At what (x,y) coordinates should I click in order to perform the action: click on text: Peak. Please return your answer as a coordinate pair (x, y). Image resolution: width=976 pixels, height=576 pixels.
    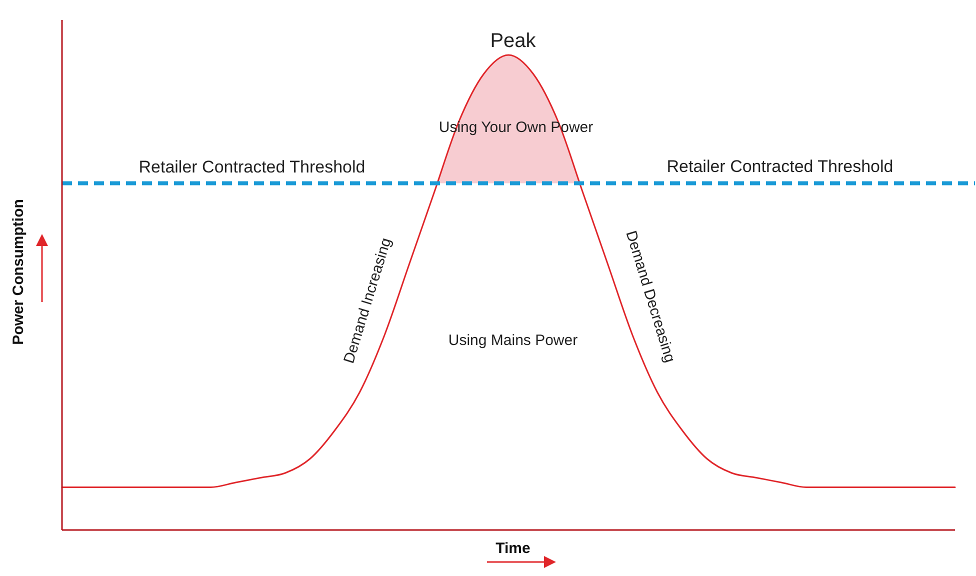
    Looking at the image, I should click on (513, 41).